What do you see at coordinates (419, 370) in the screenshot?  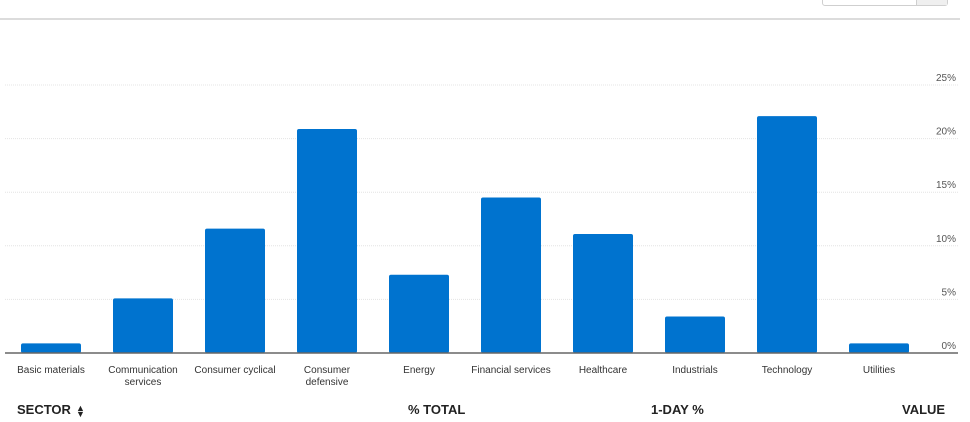 I see `x-tick-label: Energy` at bounding box center [419, 370].